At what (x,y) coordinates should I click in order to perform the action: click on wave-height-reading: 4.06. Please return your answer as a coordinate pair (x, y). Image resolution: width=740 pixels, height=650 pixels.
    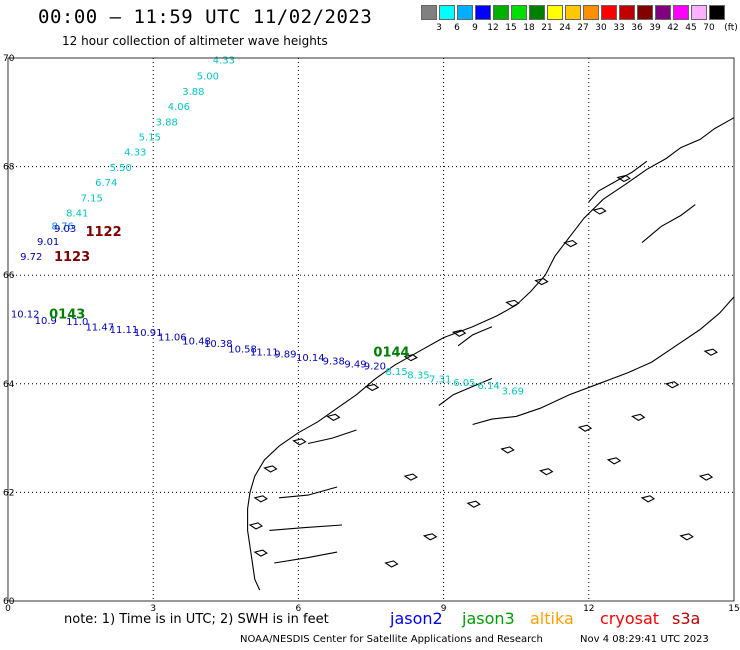
    Looking at the image, I should click on (179, 107).